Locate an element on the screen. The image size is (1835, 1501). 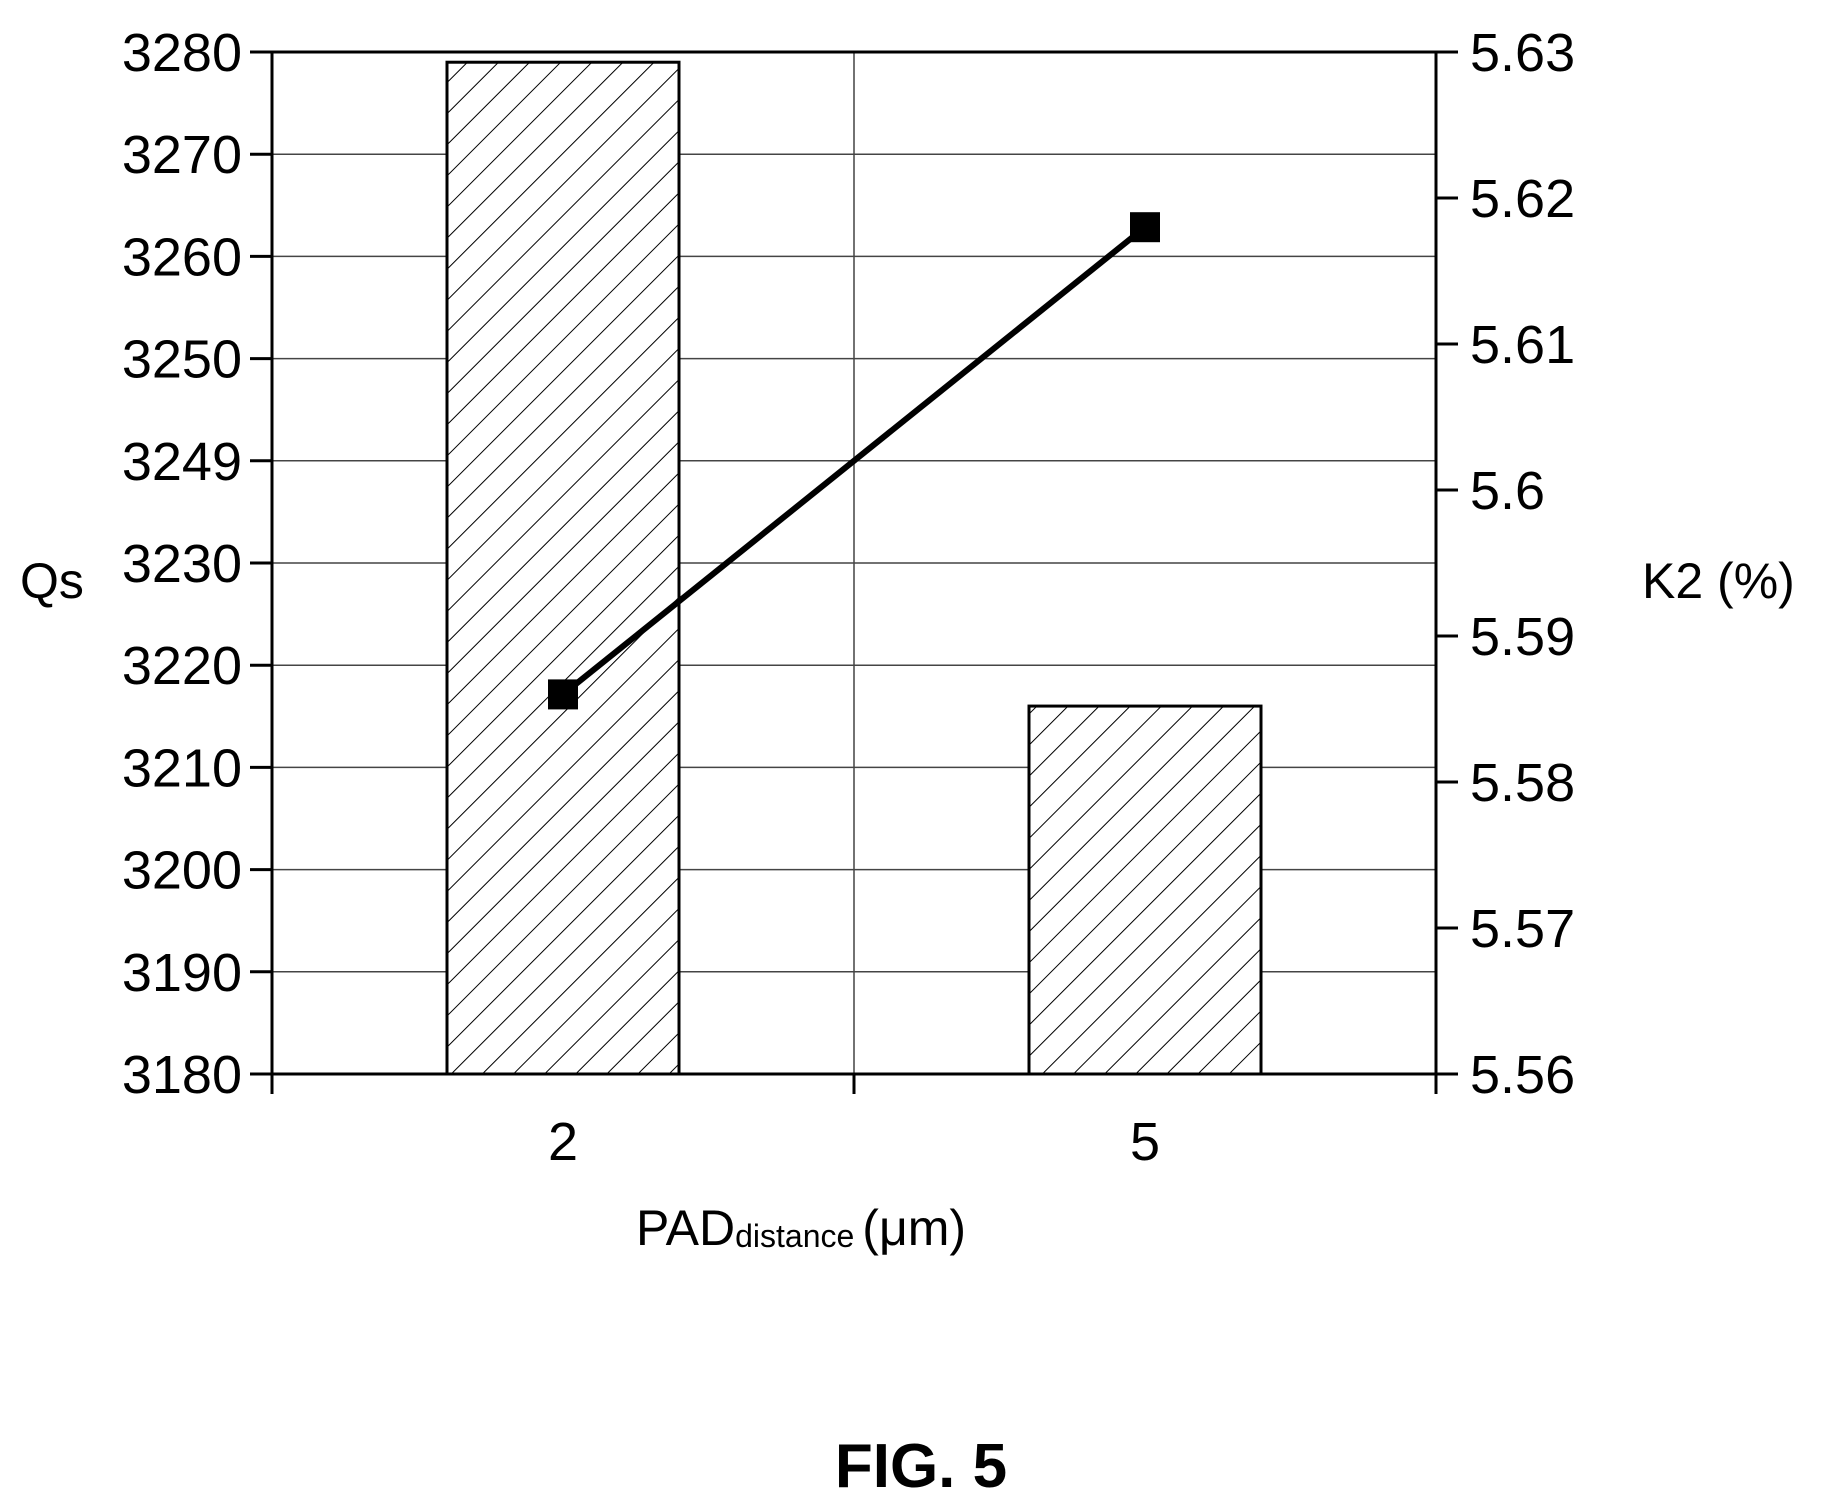
x-axis-title: PADdistance (μm) is located at coordinates (801, 1228).